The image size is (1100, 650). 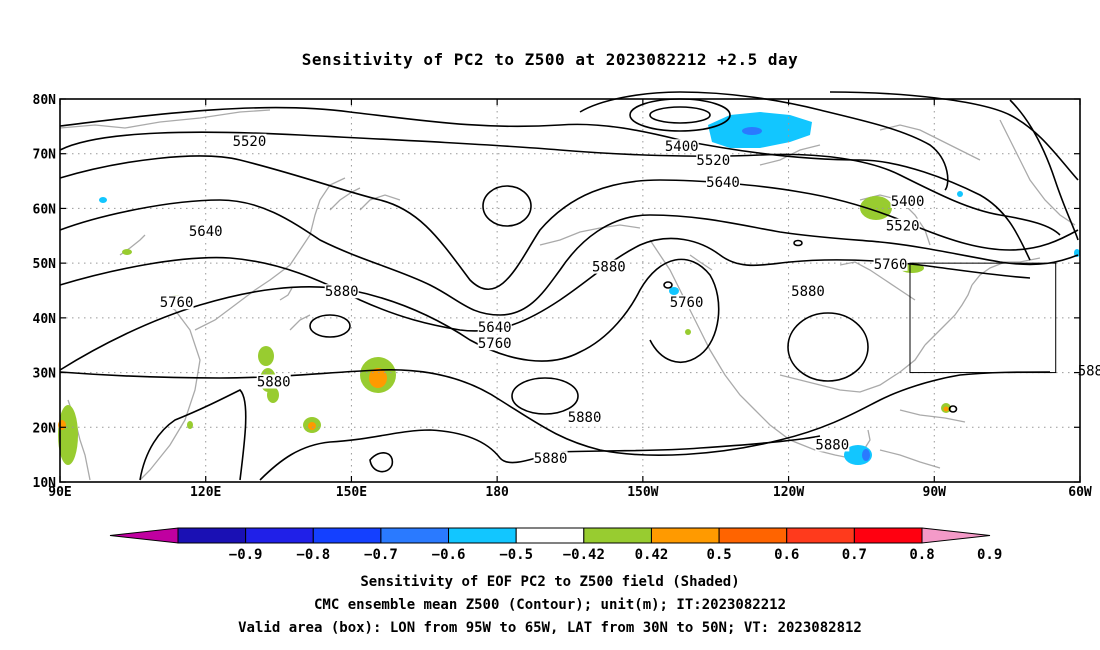 I want to click on colorbar-low-triangle, so click(x=144, y=535).